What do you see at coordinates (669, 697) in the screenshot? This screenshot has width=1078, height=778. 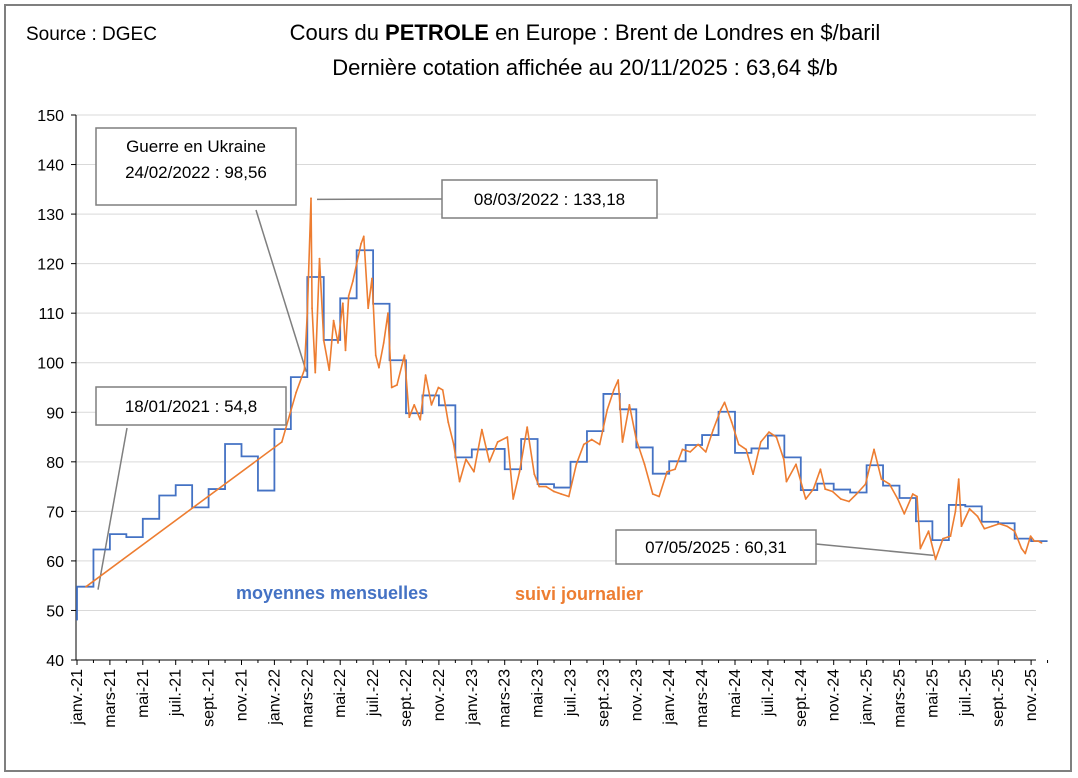 I see `x-tick-label: janv.-24` at bounding box center [669, 697].